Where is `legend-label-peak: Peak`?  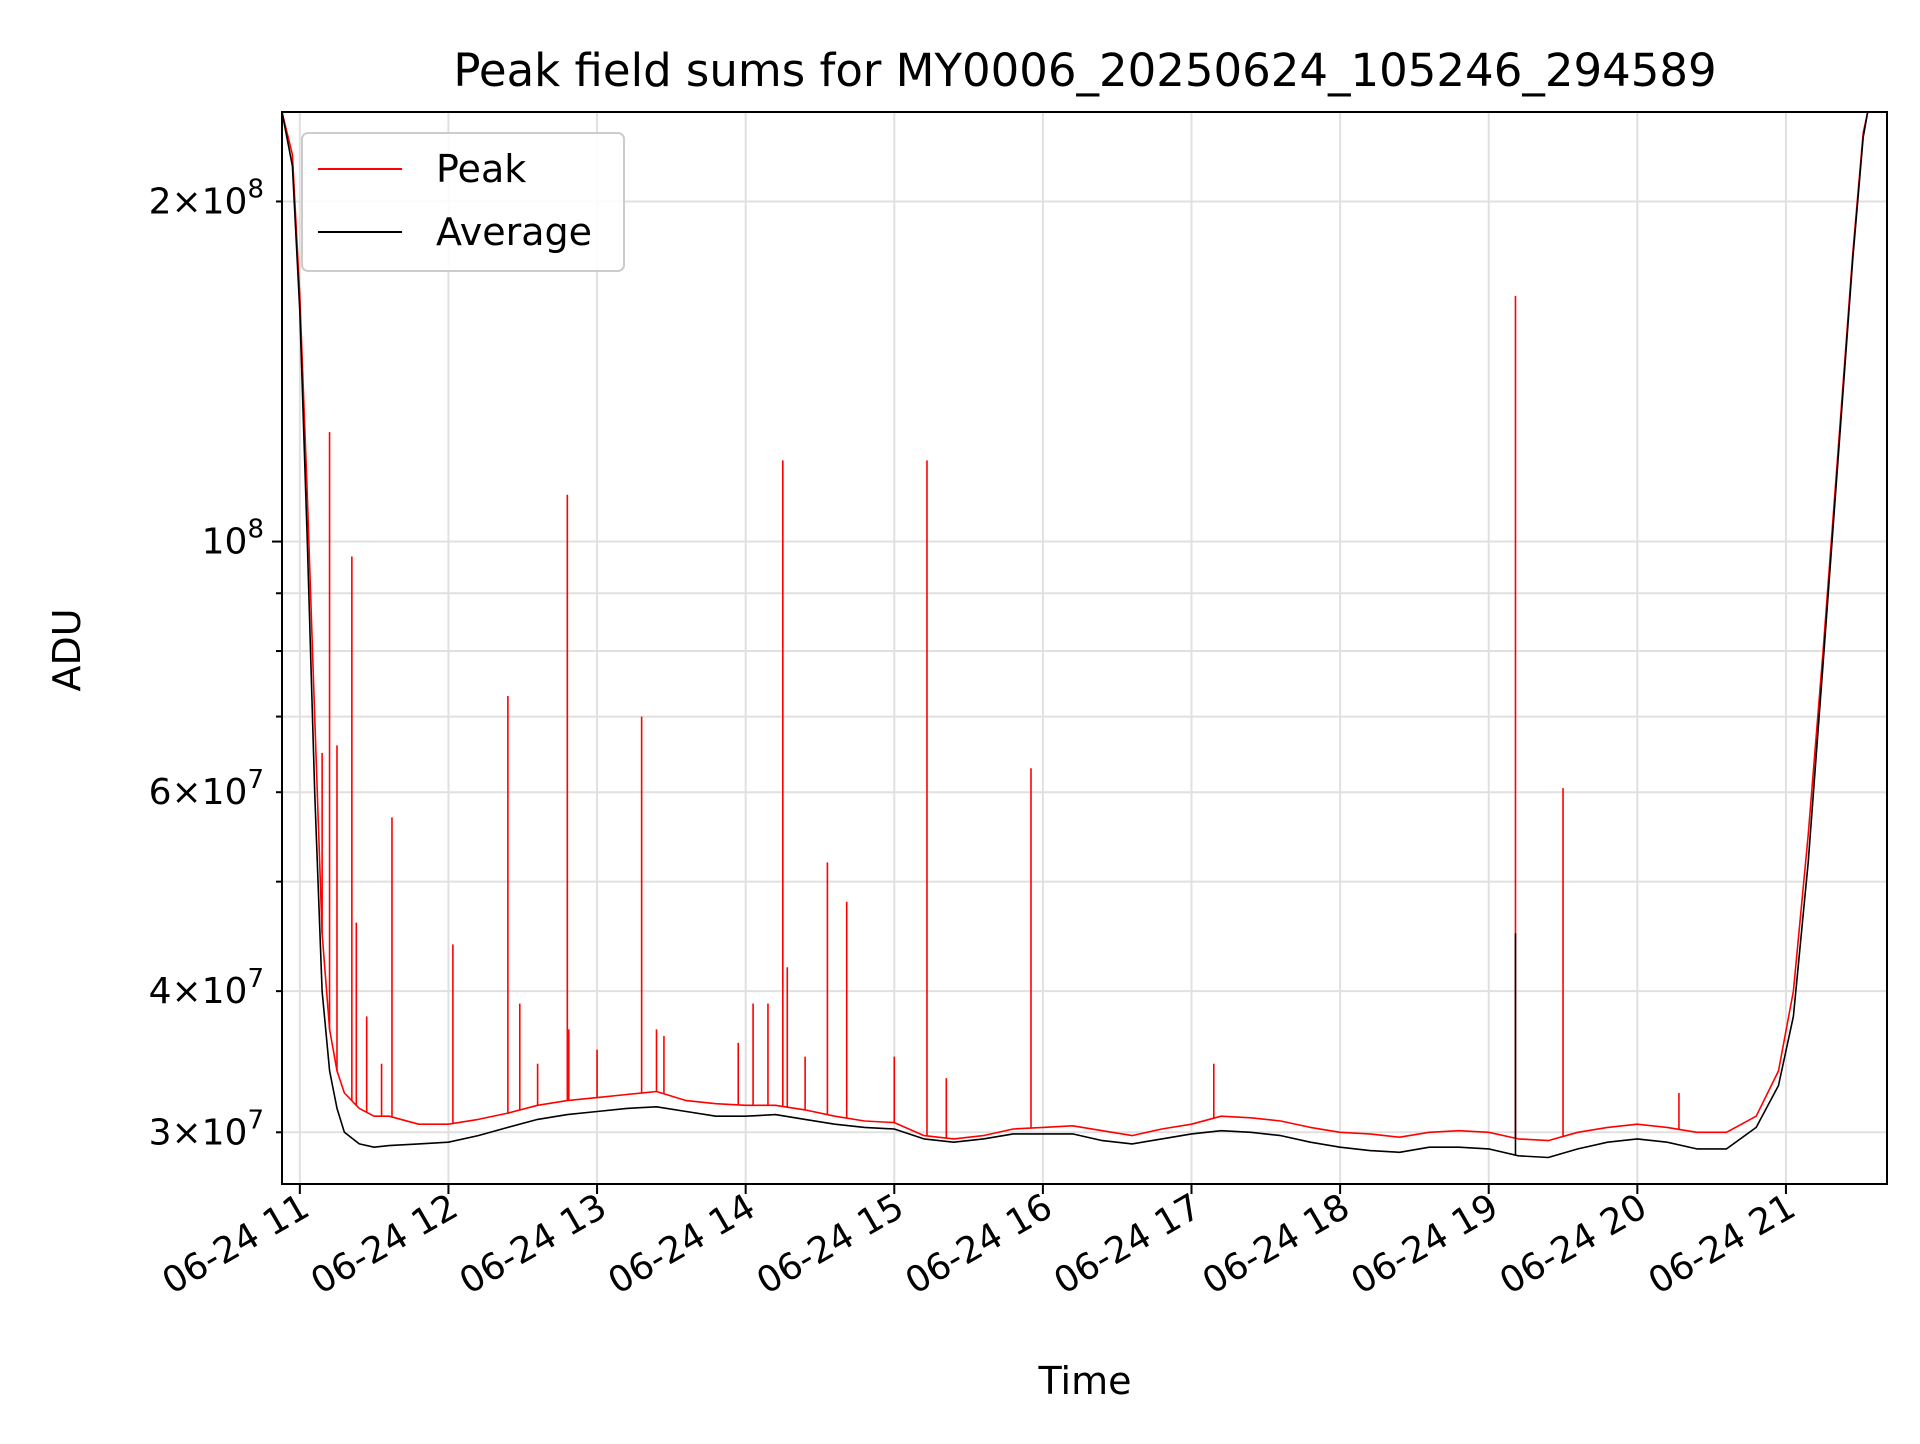 legend-label-peak: Peak is located at coordinates (481, 169).